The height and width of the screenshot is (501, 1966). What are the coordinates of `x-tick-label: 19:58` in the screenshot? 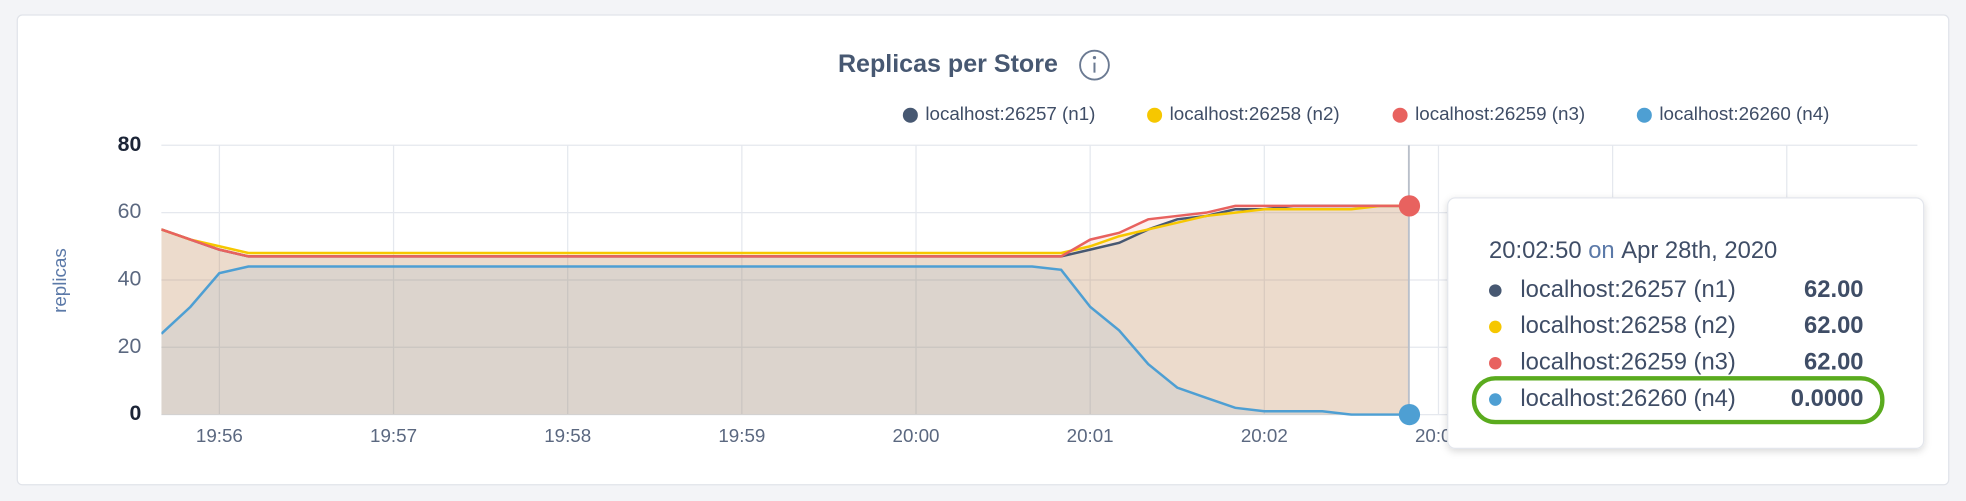 It's located at (567, 435).